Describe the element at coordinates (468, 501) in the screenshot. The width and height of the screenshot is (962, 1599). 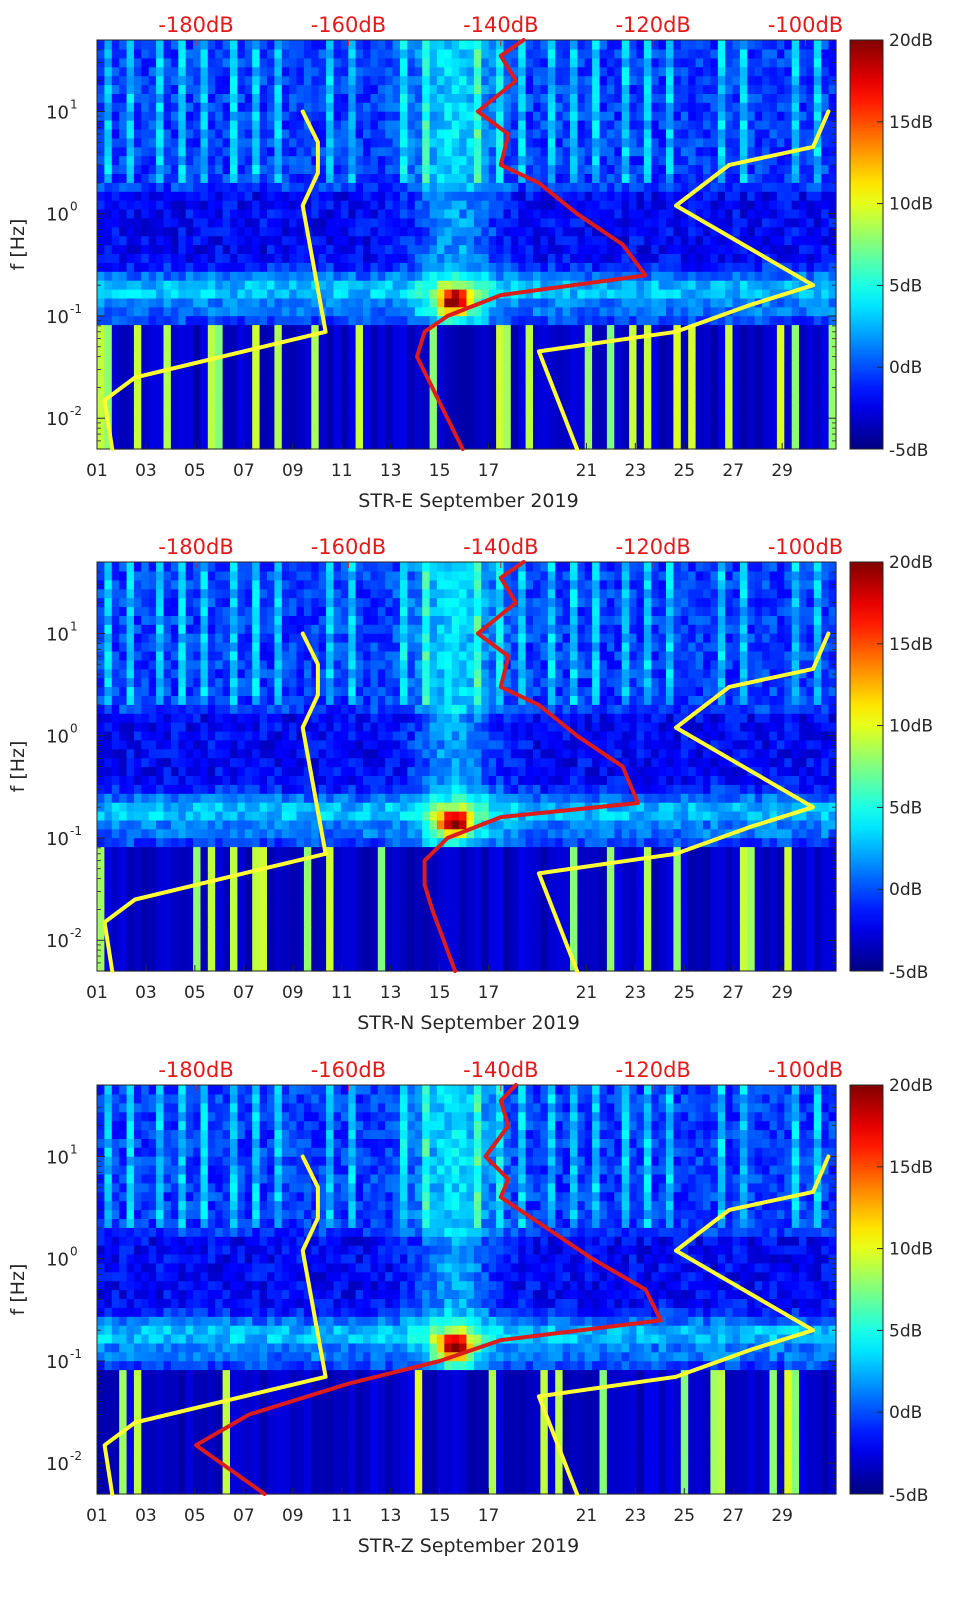
I see `x-axis-label: STR-E September 2019` at that location.